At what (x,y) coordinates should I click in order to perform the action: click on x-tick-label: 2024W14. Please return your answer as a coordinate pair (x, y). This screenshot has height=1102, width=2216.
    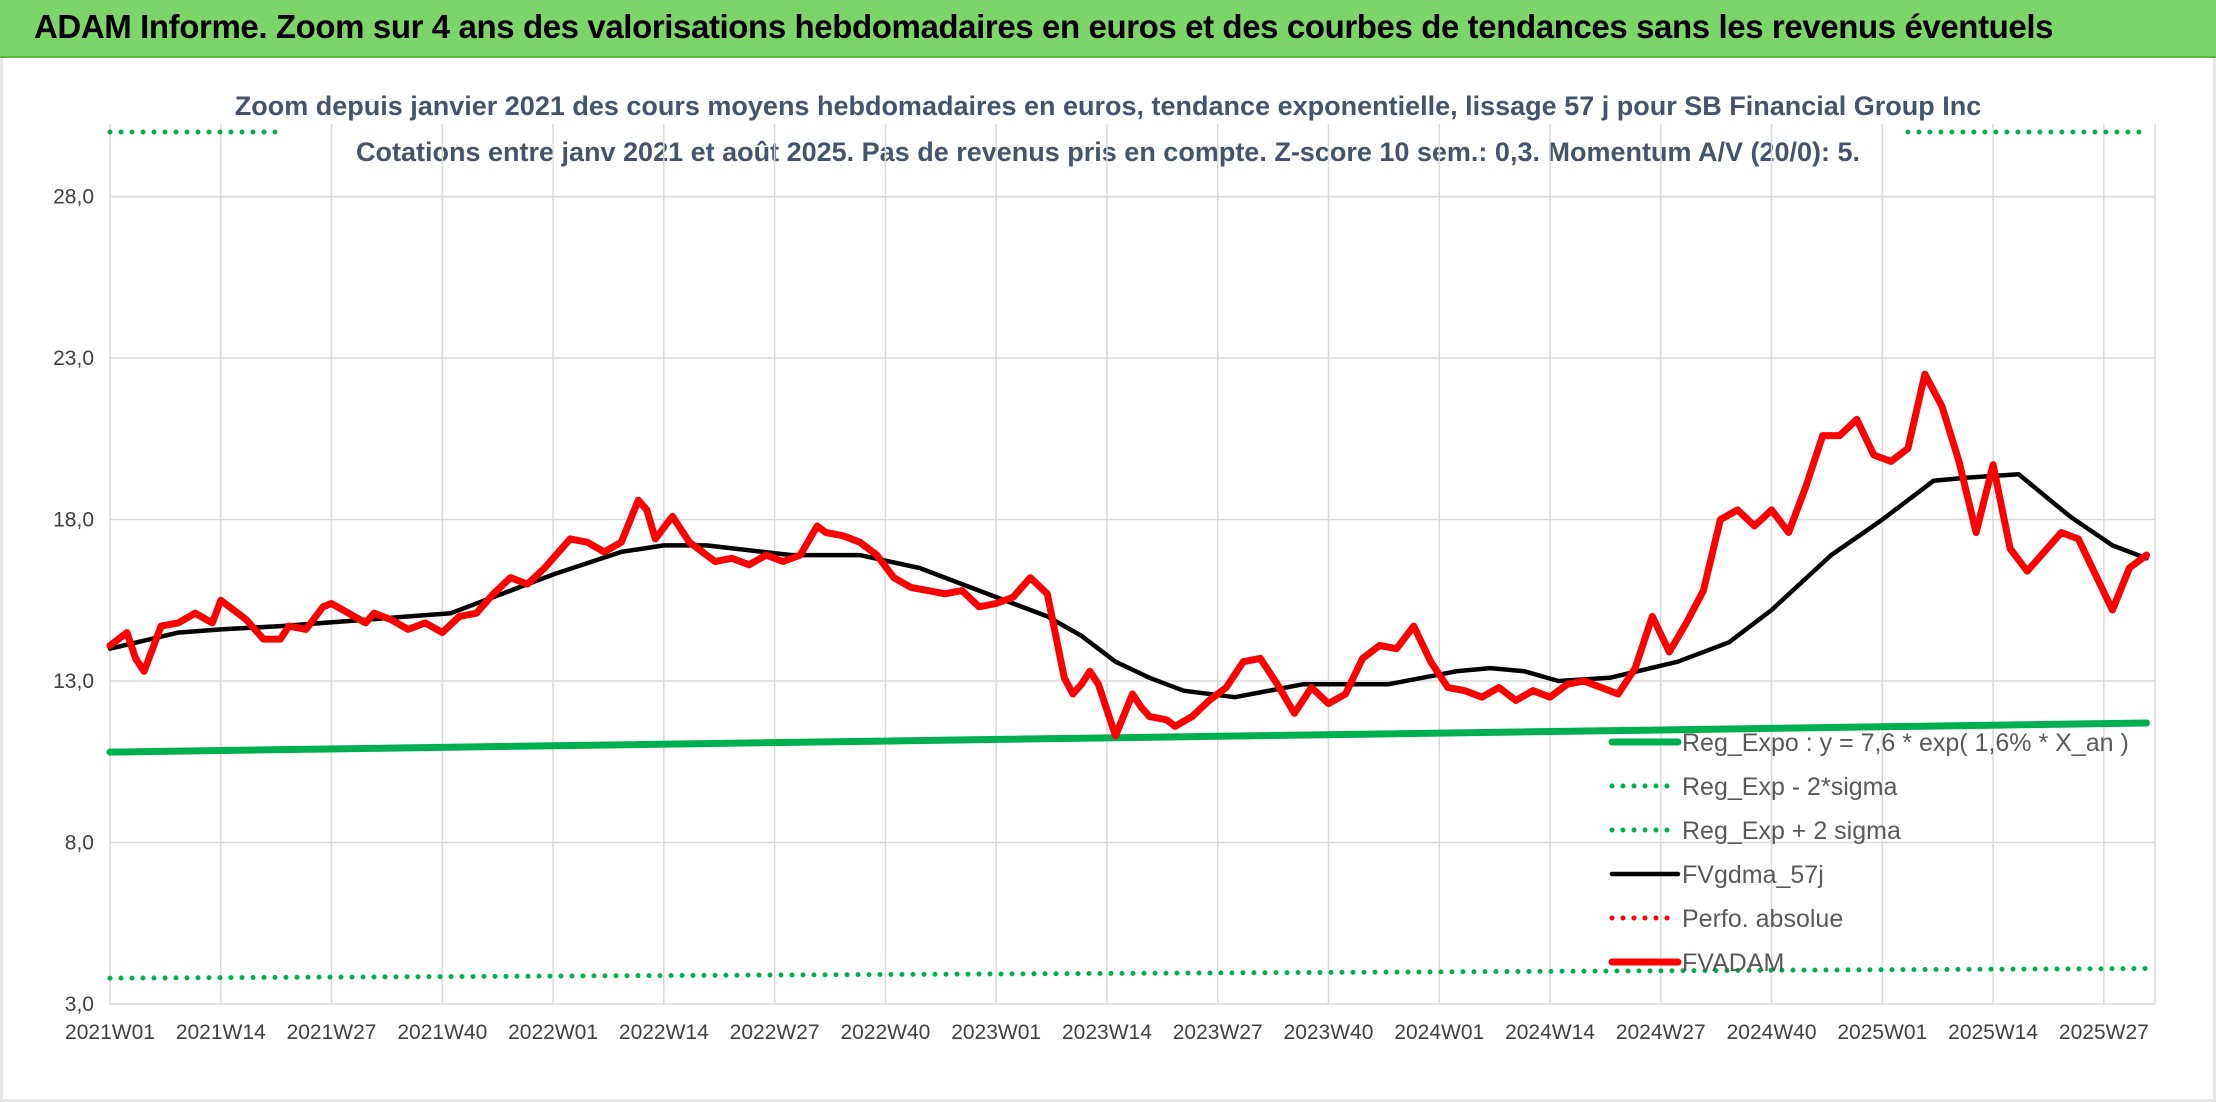
    Looking at the image, I should click on (1550, 1032).